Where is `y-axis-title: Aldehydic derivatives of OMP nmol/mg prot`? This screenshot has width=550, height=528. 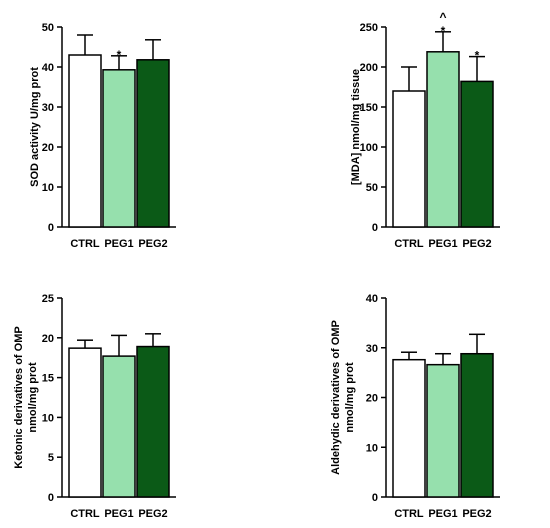 y-axis-title: Aldehydic derivatives of OMP nmol/mg prot is located at coordinates (343, 397).